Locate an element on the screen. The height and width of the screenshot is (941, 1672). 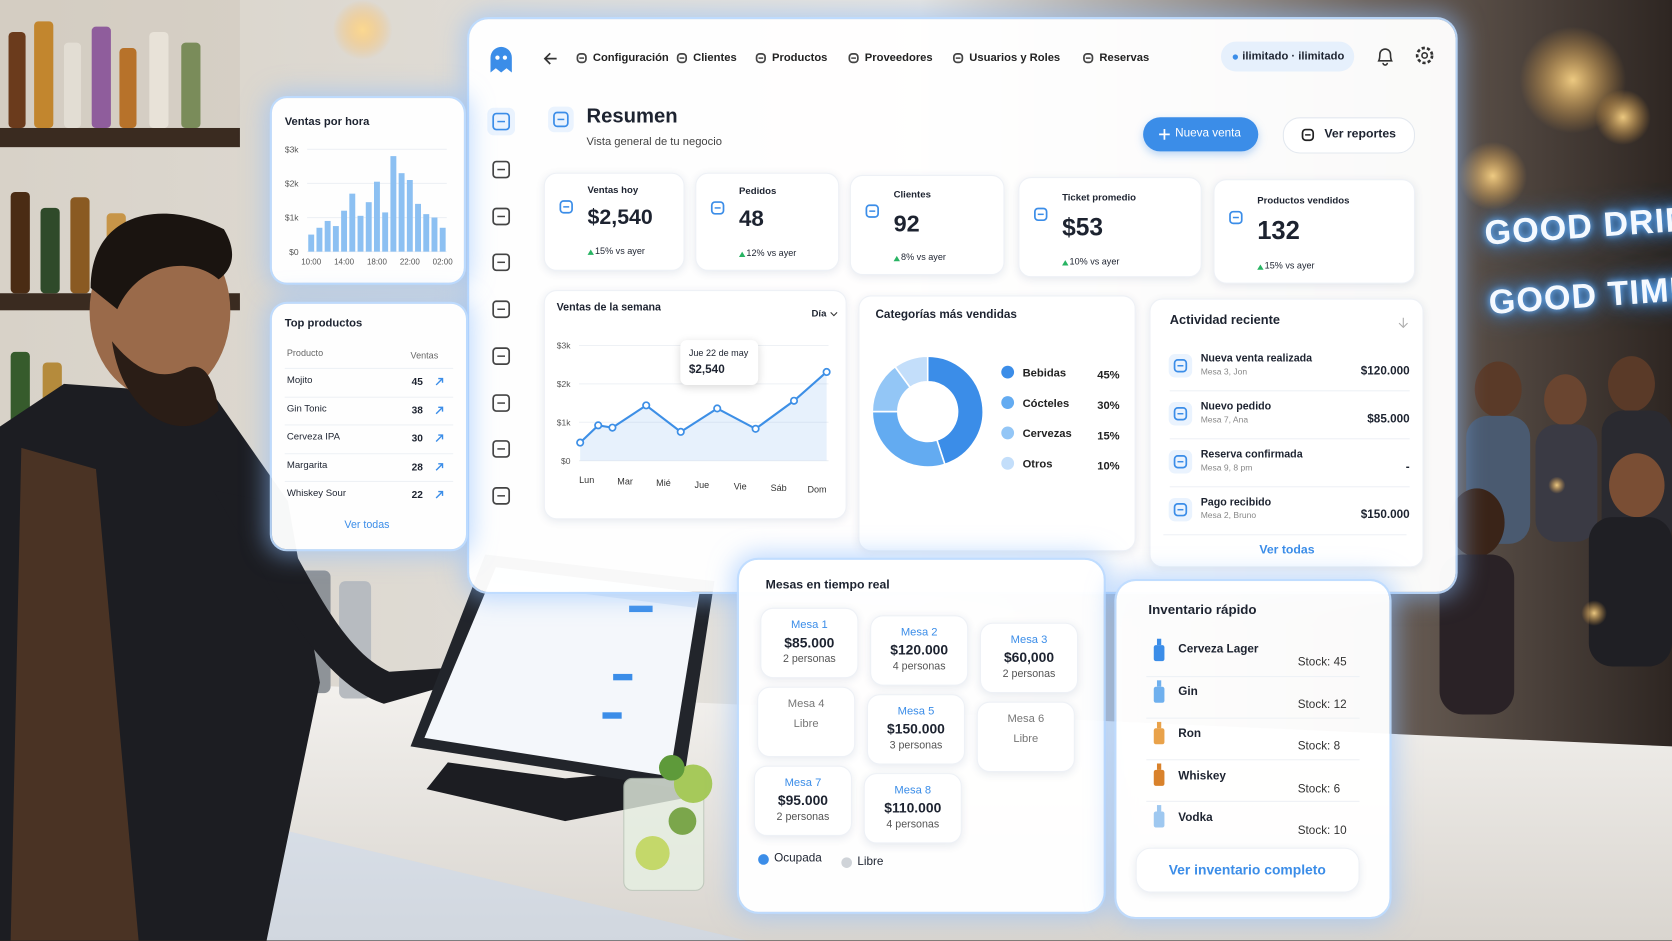
activity-amount: - is located at coordinates (1407, 467).